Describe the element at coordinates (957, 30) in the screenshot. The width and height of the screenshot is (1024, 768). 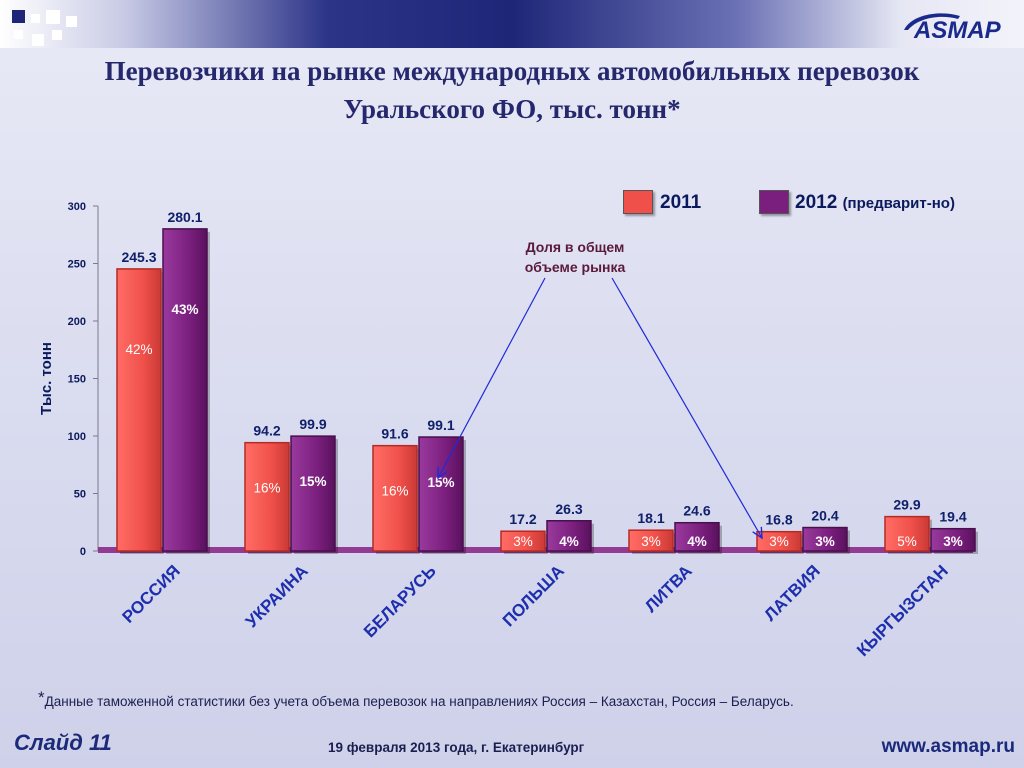
I see `logo-wordmark: ASMAP` at that location.